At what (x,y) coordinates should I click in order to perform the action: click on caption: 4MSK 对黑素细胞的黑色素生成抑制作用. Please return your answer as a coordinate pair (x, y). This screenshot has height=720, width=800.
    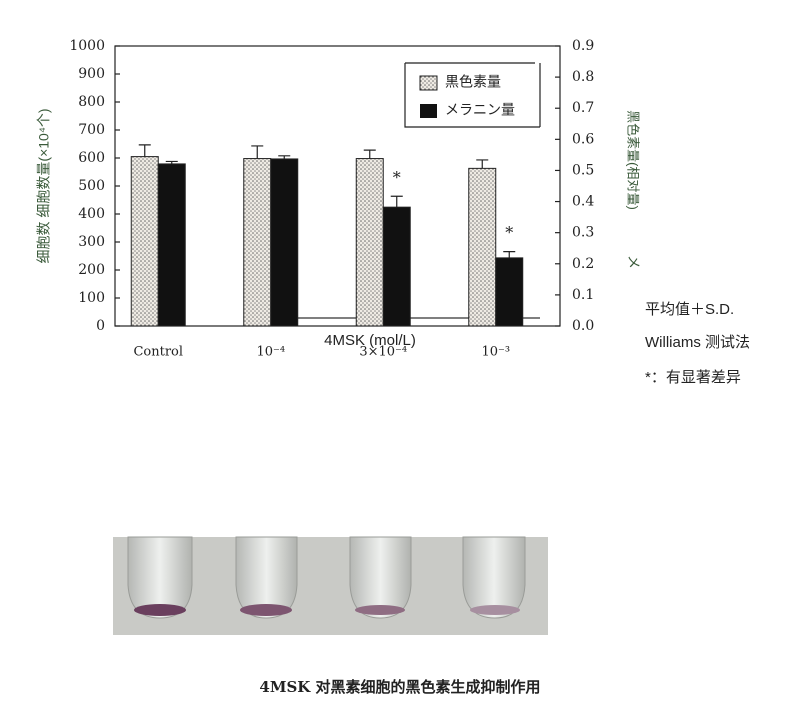
    Looking at the image, I should click on (399, 687).